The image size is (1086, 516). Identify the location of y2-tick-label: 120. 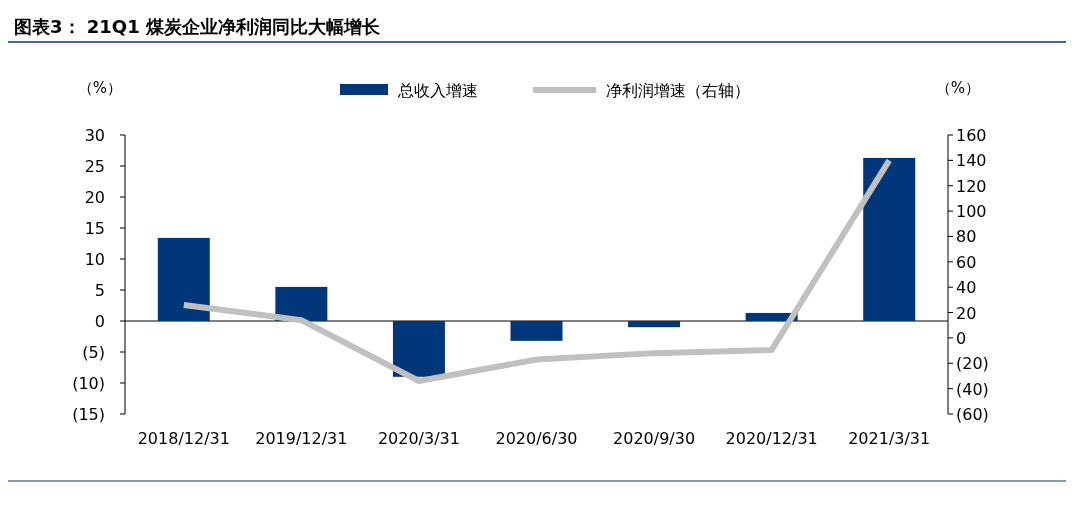
(971, 186).